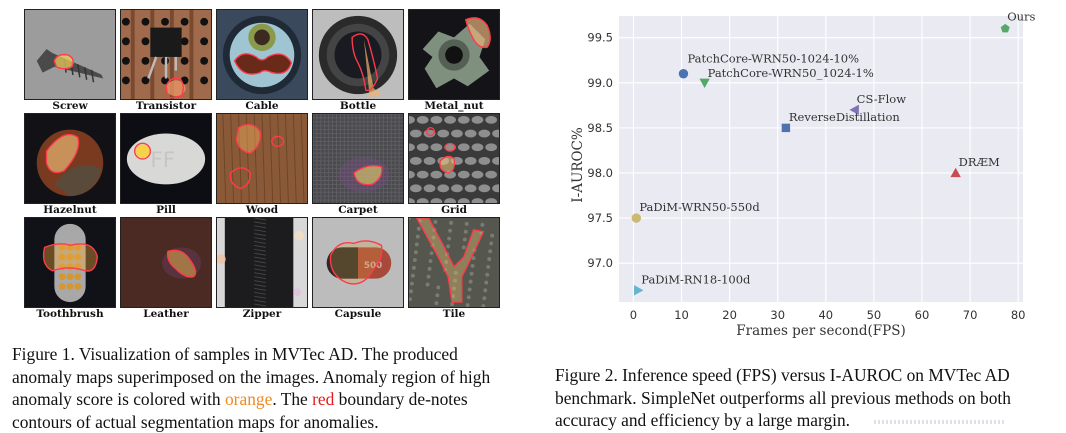  Describe the element at coordinates (358, 106) in the screenshot. I see `sample-label: Bottle` at that location.